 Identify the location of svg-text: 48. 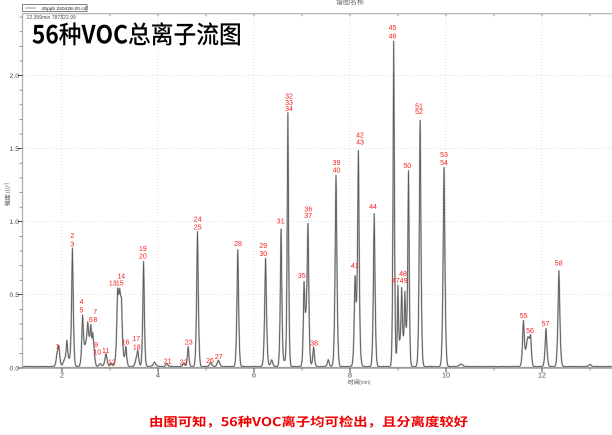
(403, 274).